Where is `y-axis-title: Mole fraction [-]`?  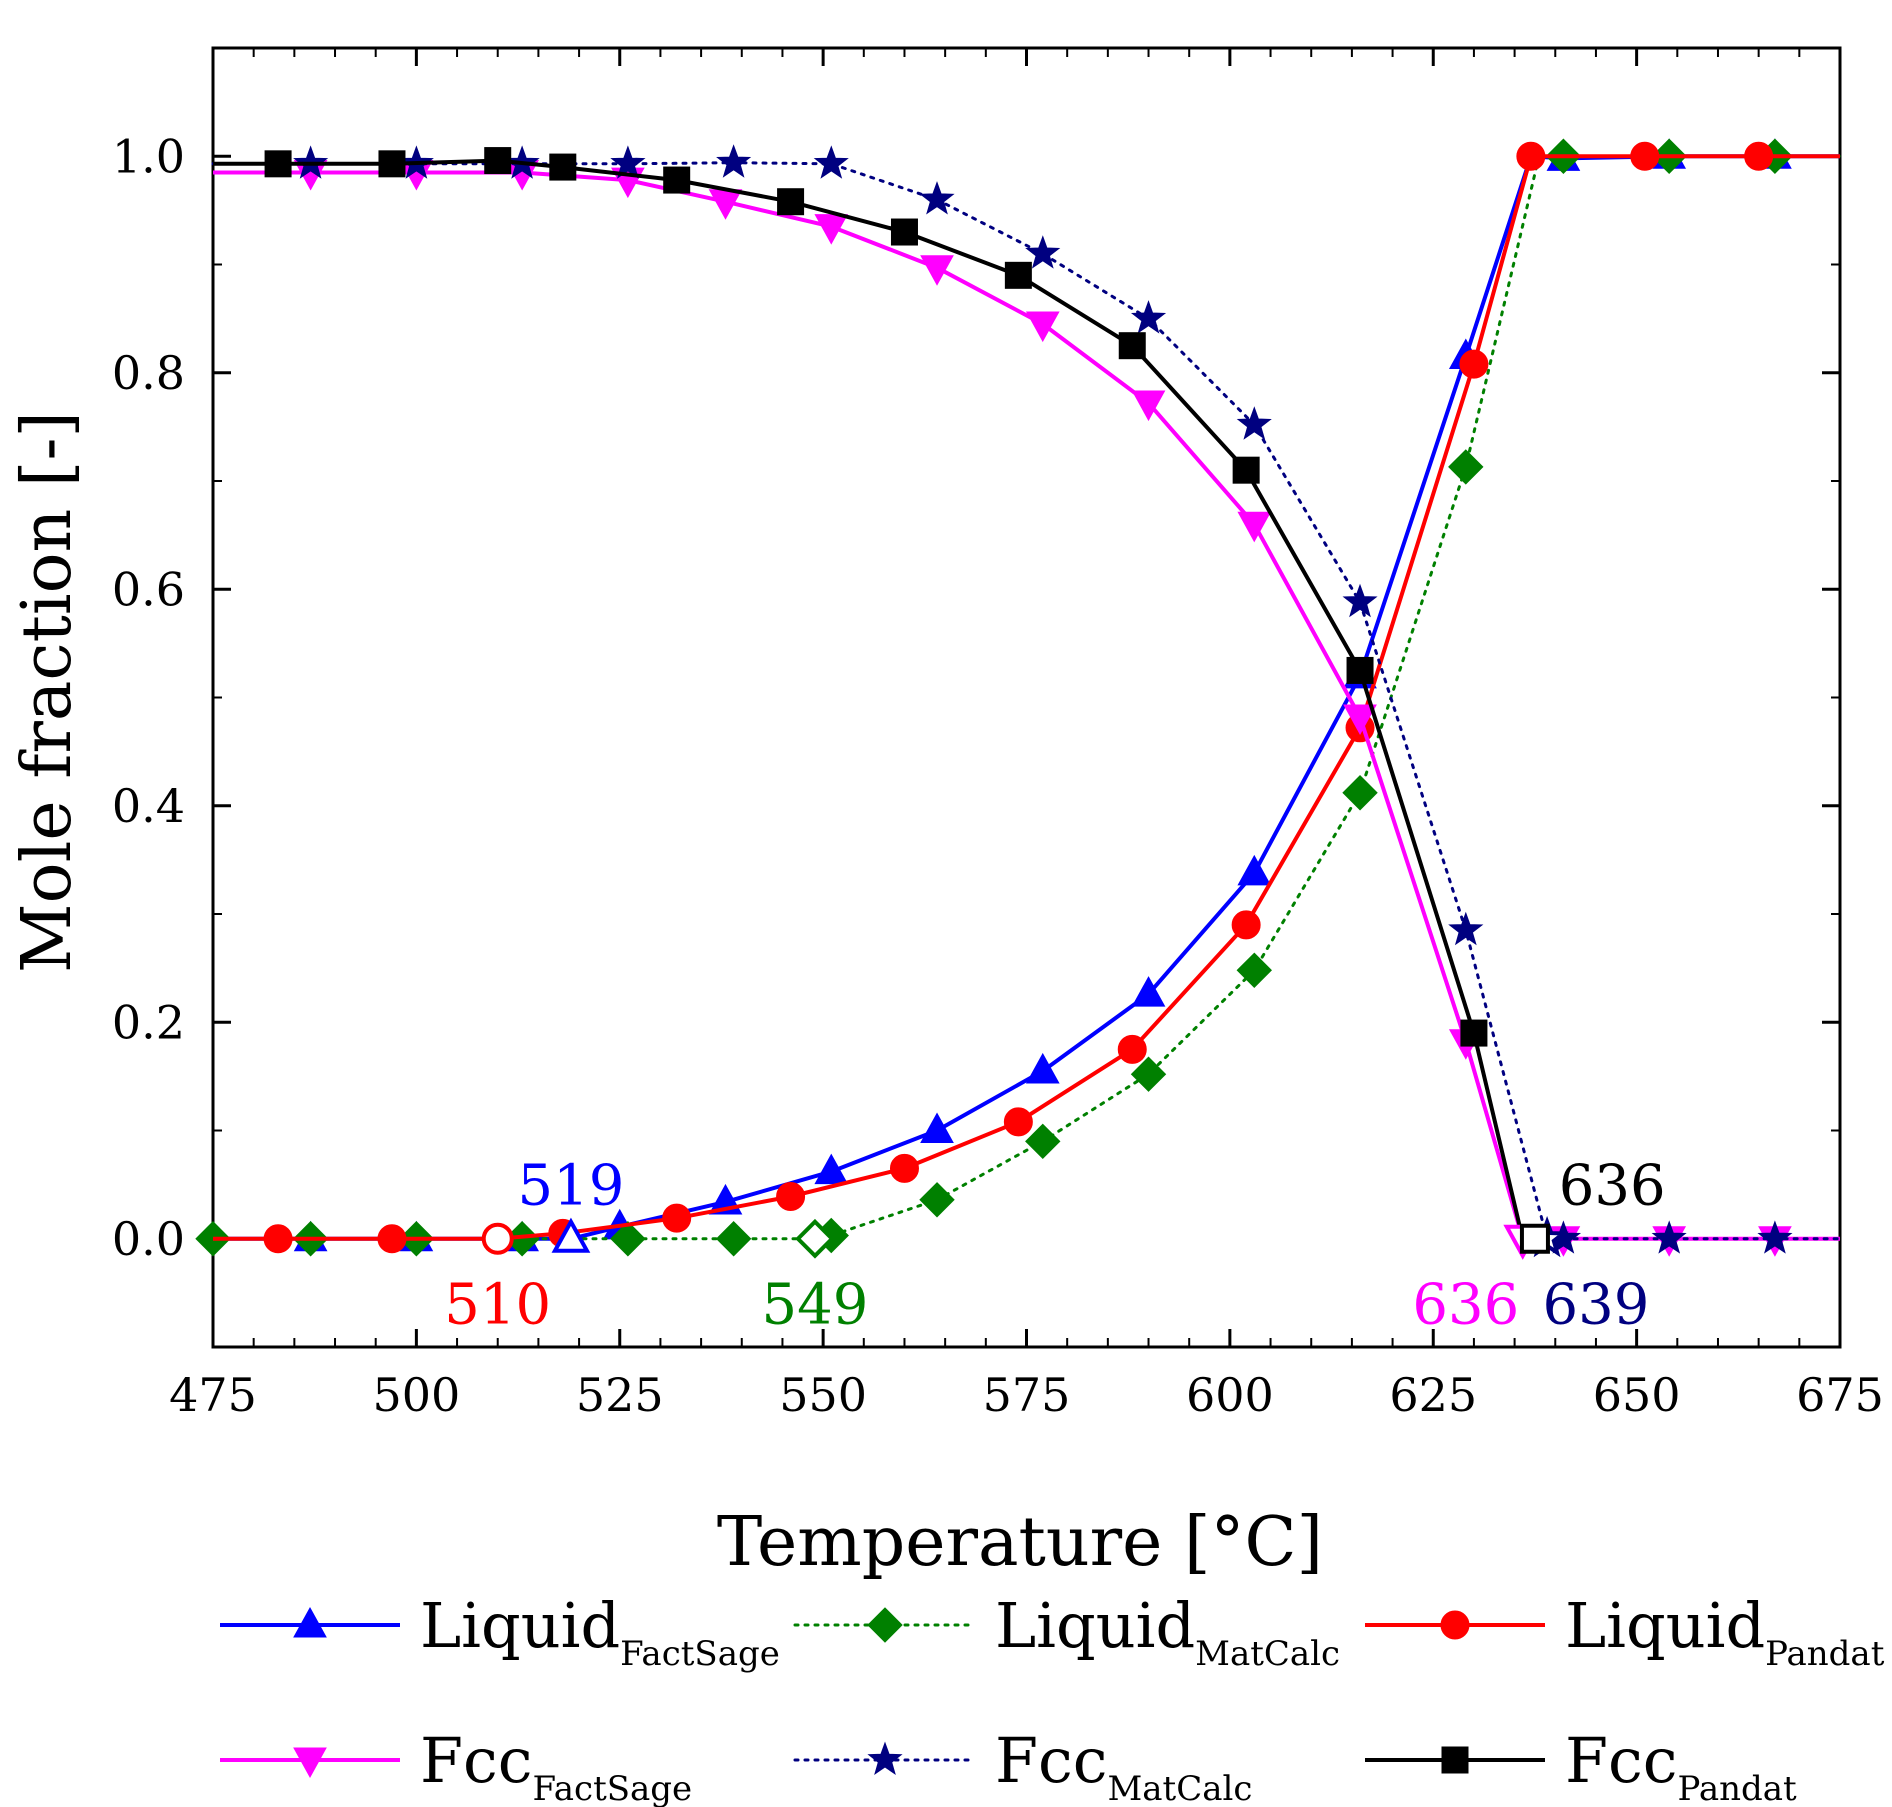
y-axis-title: Mole fraction [-] is located at coordinates (47, 692).